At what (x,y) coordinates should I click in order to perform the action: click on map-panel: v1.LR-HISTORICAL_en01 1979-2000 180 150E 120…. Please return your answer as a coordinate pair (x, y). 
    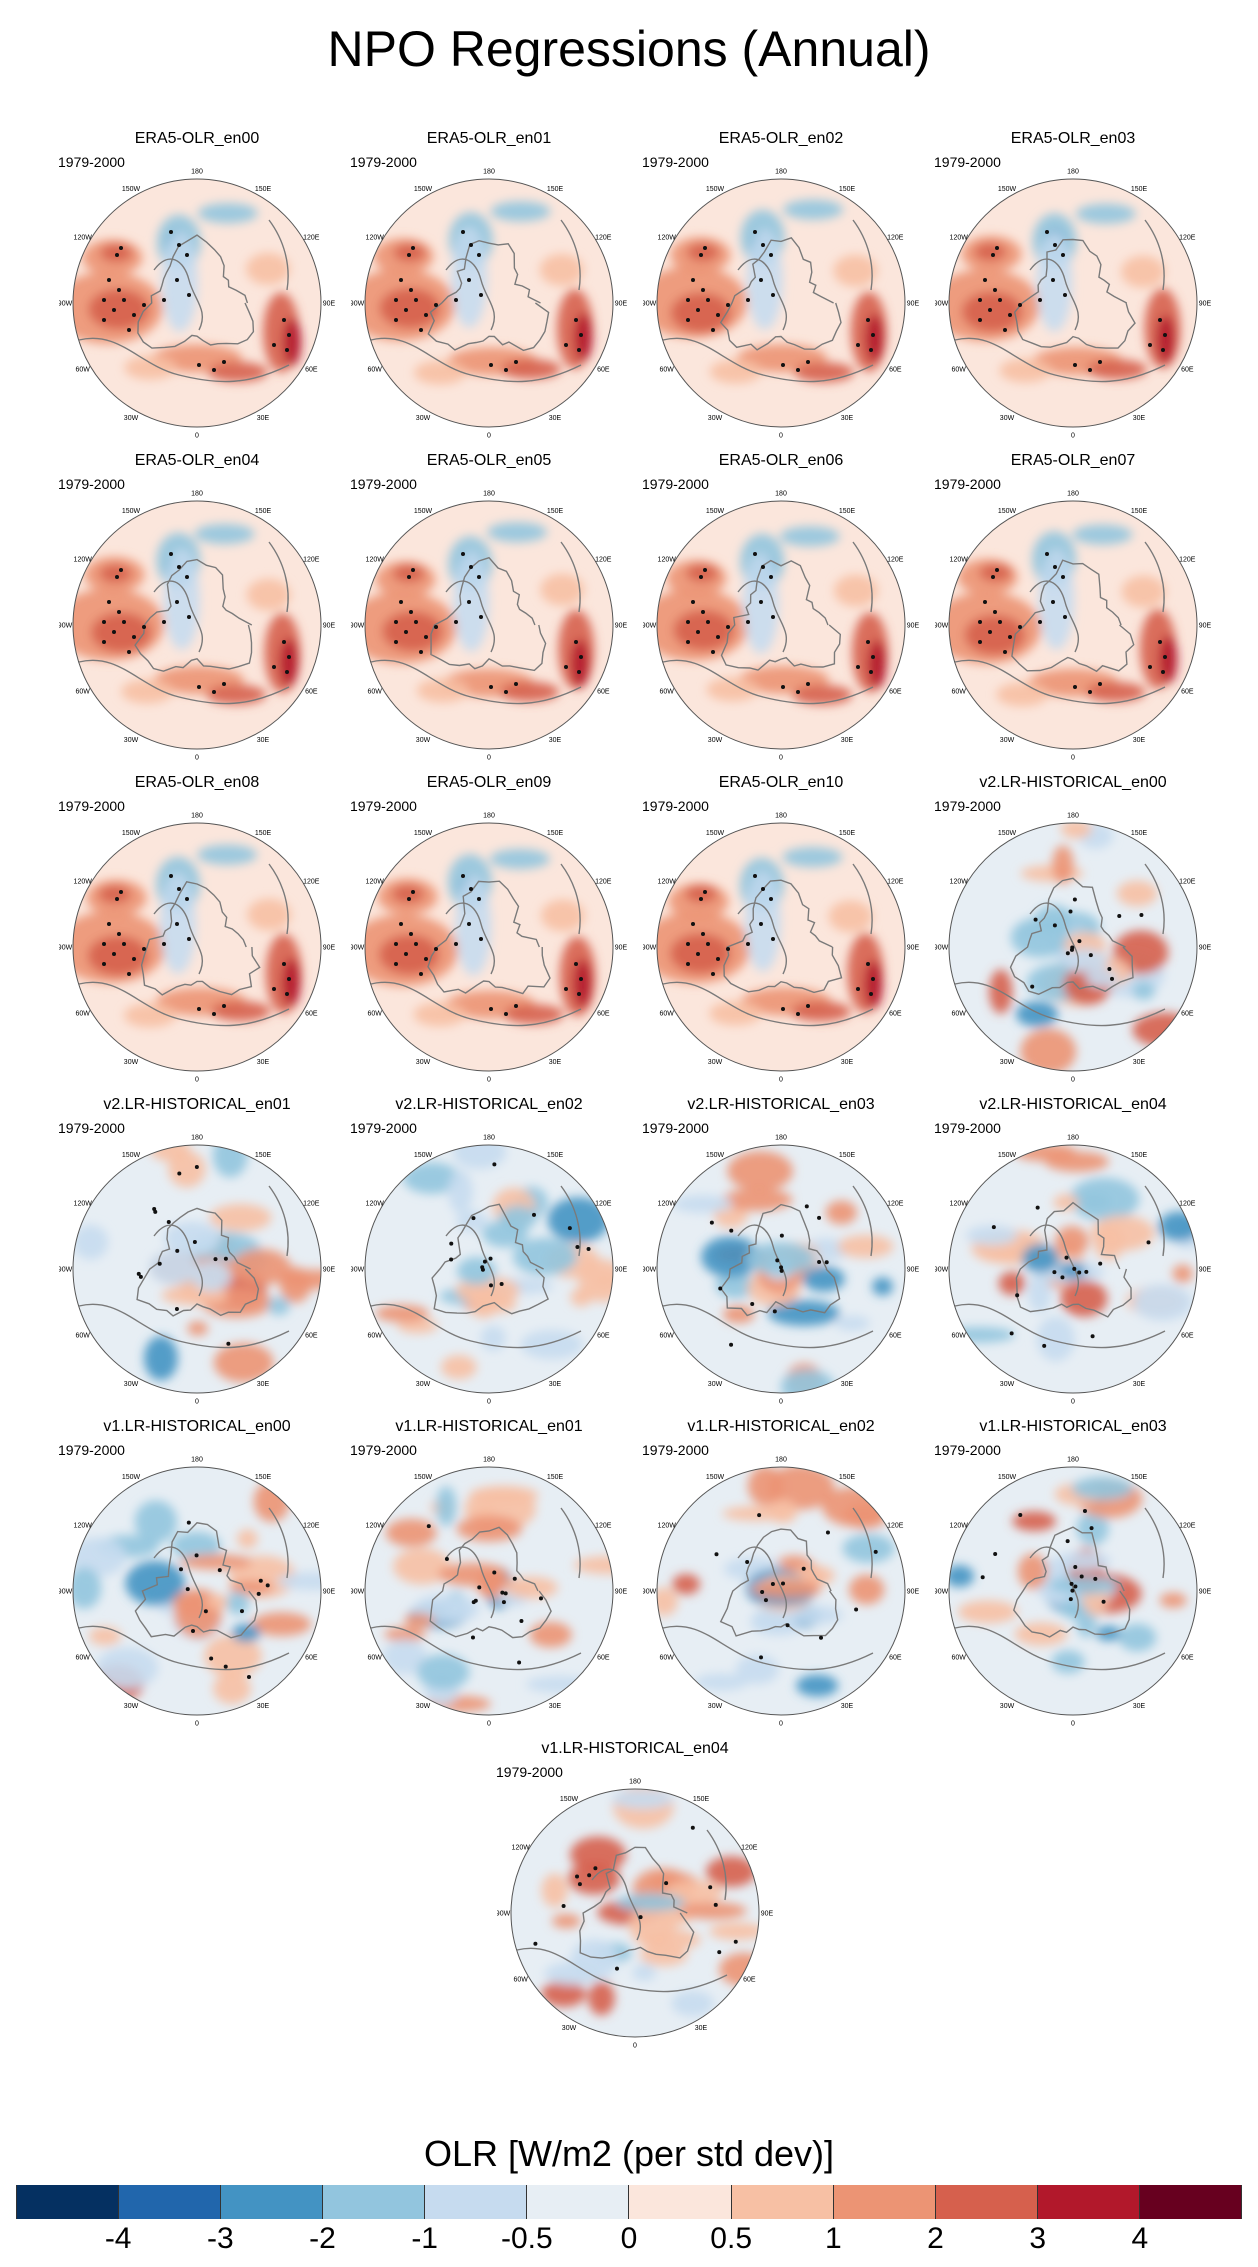
    Looking at the image, I should click on (489, 1578).